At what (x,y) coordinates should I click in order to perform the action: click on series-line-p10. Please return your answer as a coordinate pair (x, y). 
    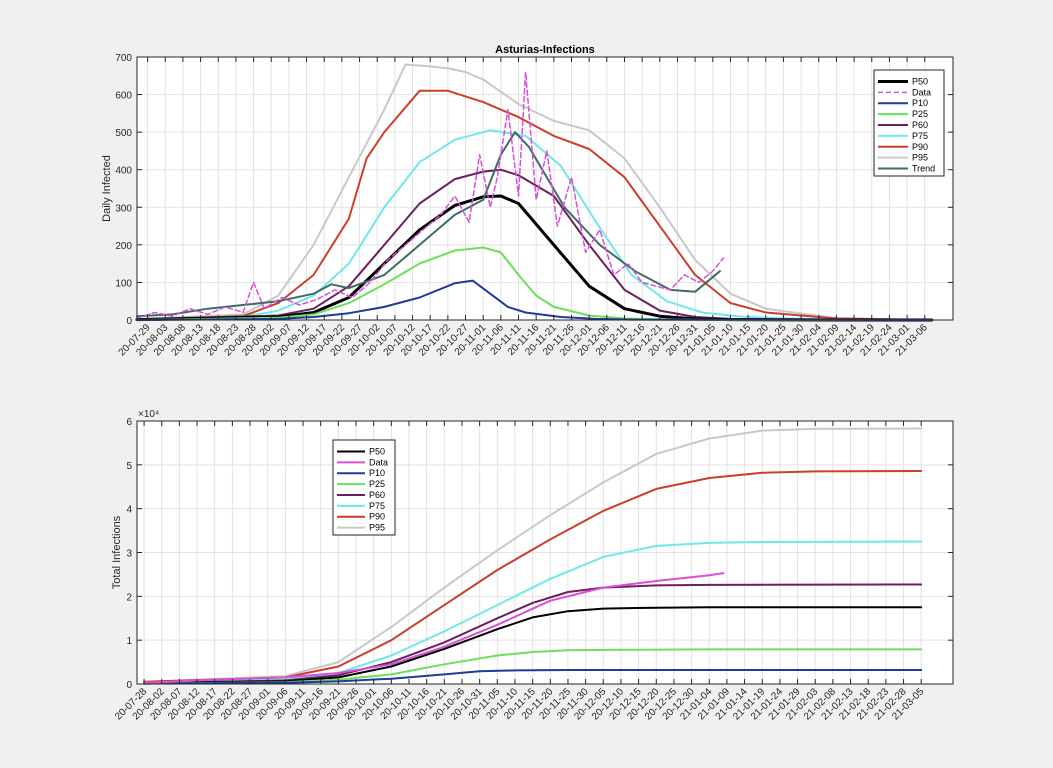
    Looking at the image, I should click on (534, 300).